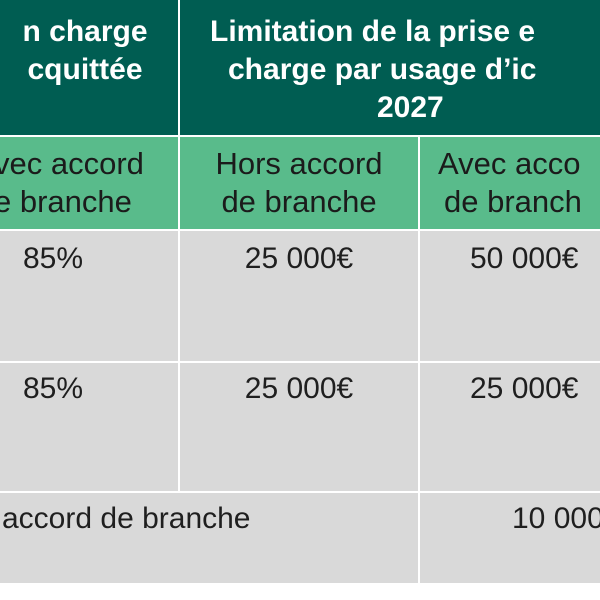 The width and height of the screenshot is (600, 600). I want to click on subheader-line: Hors accord, so click(299, 163).